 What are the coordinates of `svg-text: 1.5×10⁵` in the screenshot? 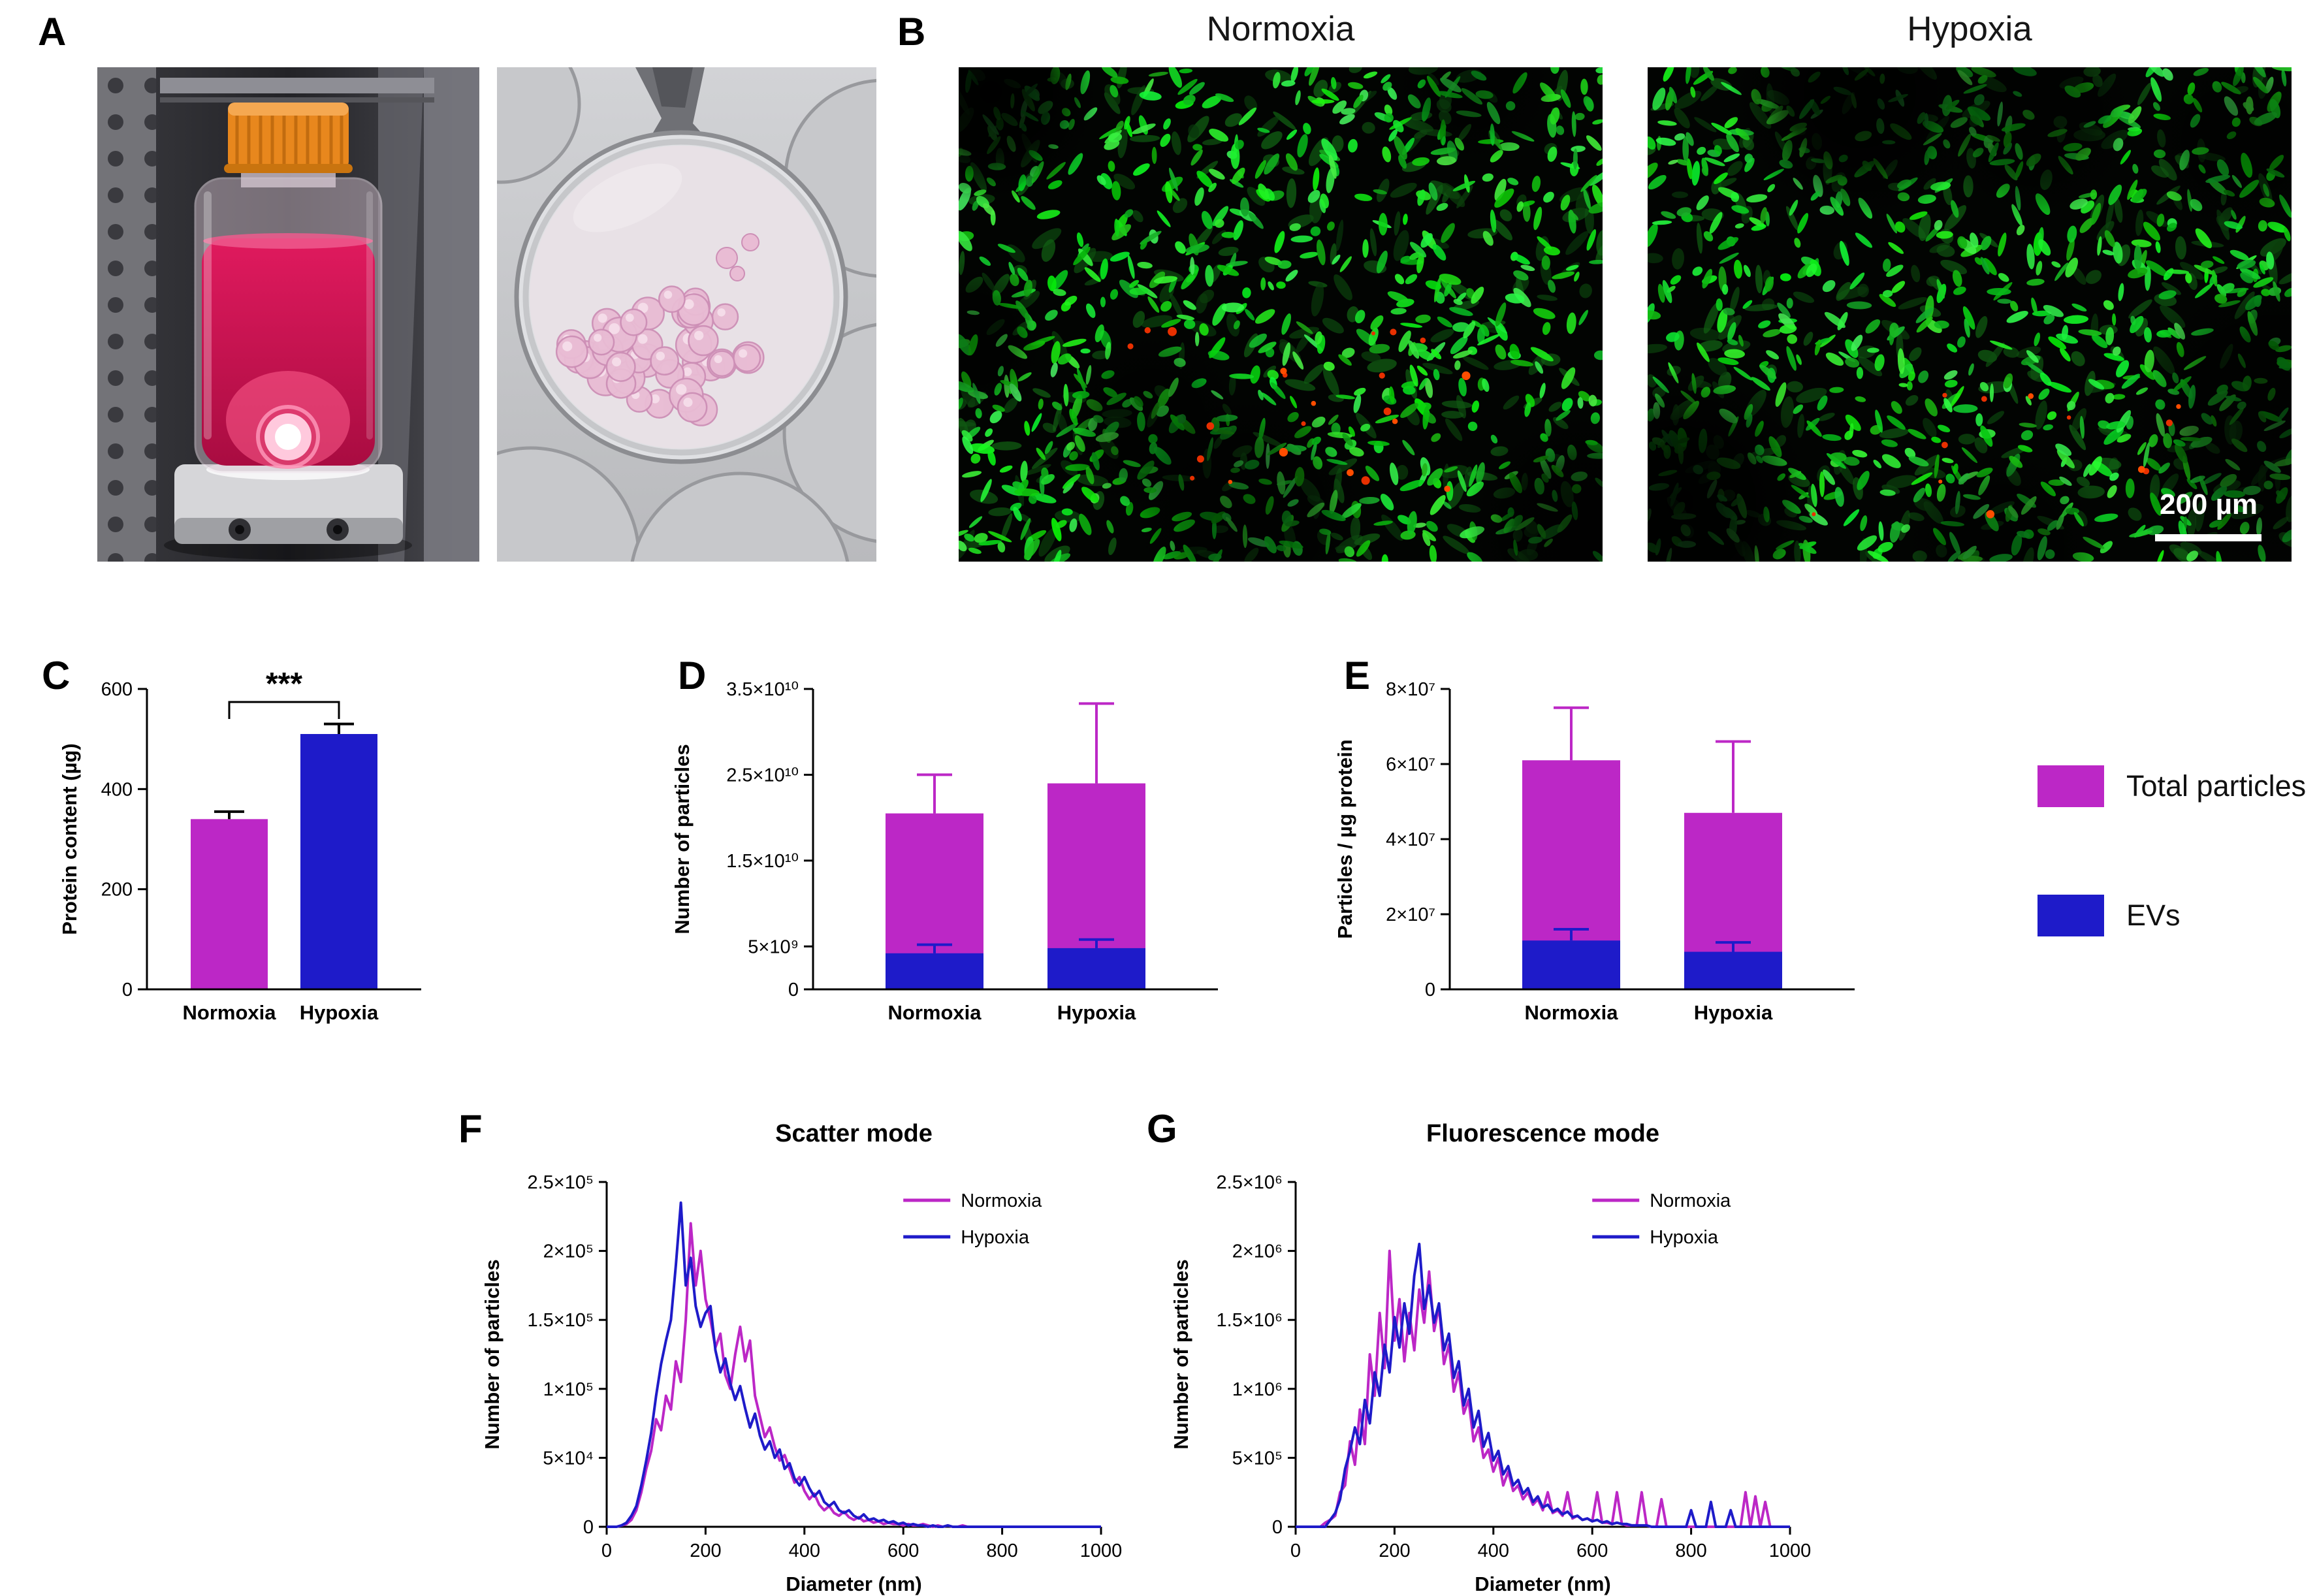 It's located at (561, 1320).